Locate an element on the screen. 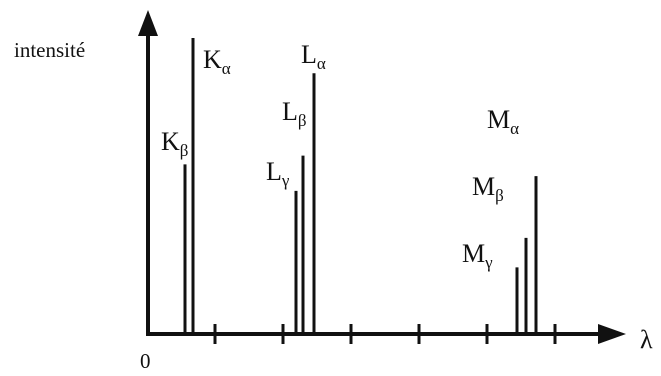  line-label-m-alpha: Mα is located at coordinates (503, 121).